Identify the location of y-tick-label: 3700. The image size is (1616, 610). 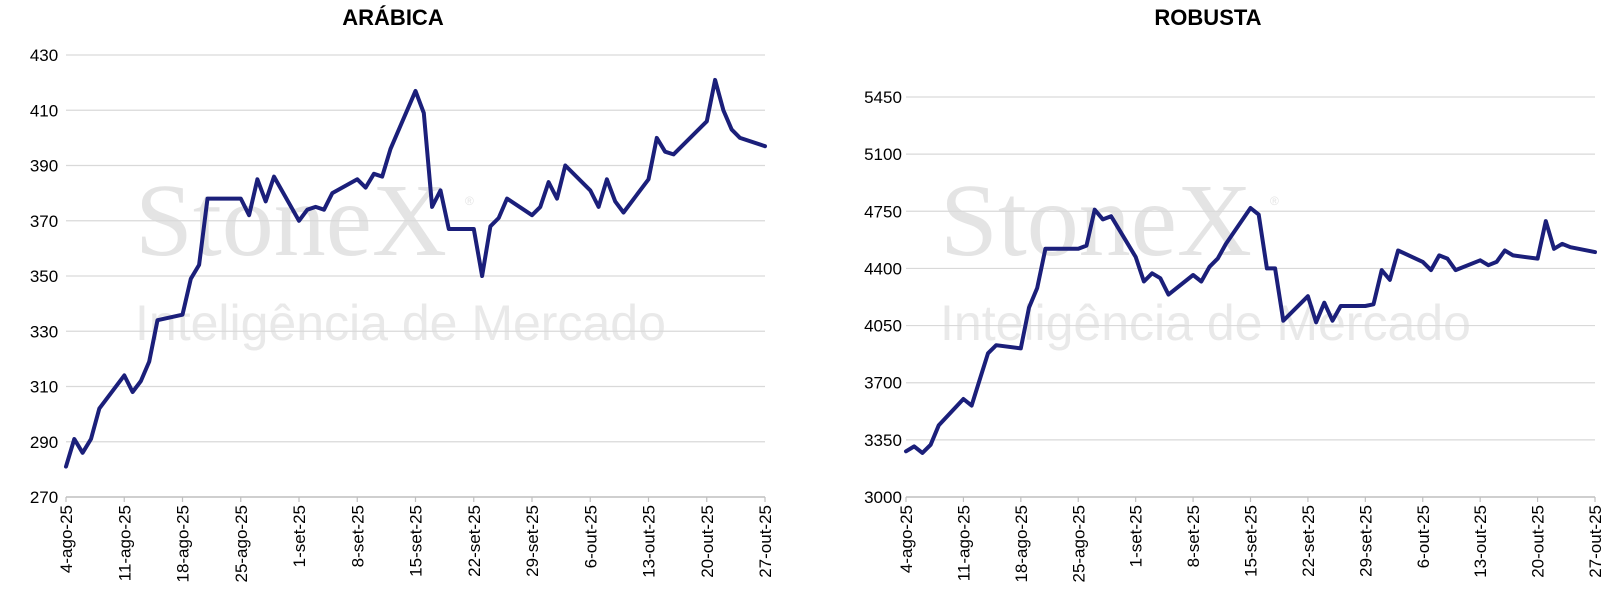
(883, 383).